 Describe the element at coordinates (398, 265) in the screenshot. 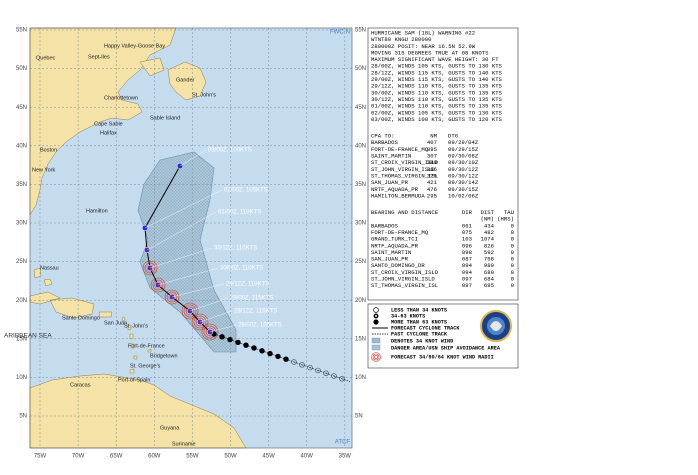

I see `bearing-cell: SANTO_DOMINGO_DR` at that location.